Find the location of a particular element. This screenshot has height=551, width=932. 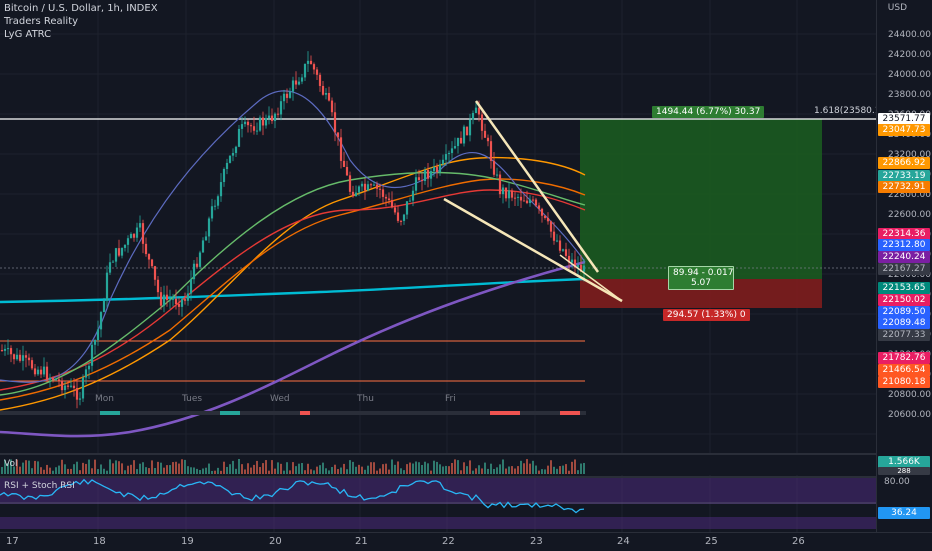

pane-separator-rsi is located at coordinates (438, 477).